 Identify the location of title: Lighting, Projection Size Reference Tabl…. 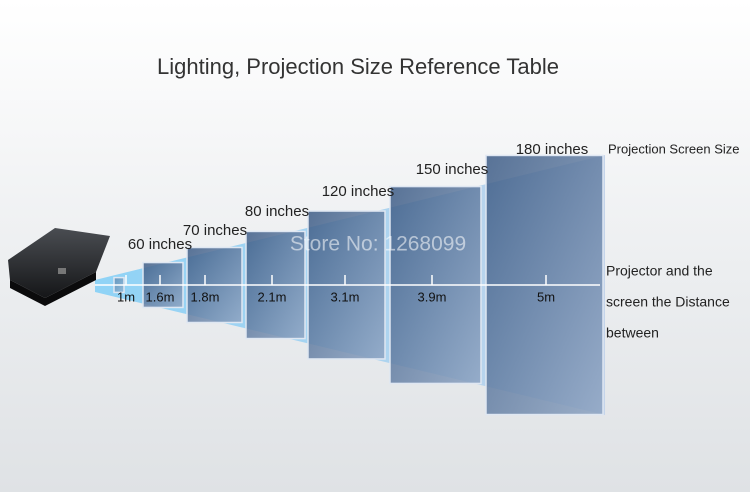
(358, 66).